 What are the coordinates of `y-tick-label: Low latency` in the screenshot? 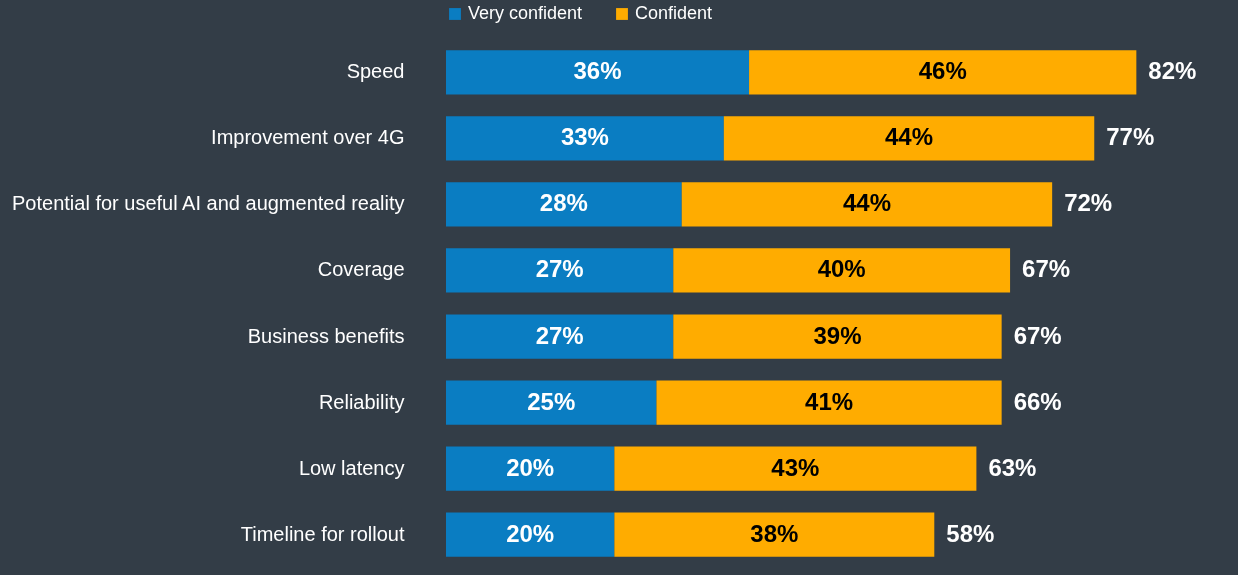 It's located at (351, 467).